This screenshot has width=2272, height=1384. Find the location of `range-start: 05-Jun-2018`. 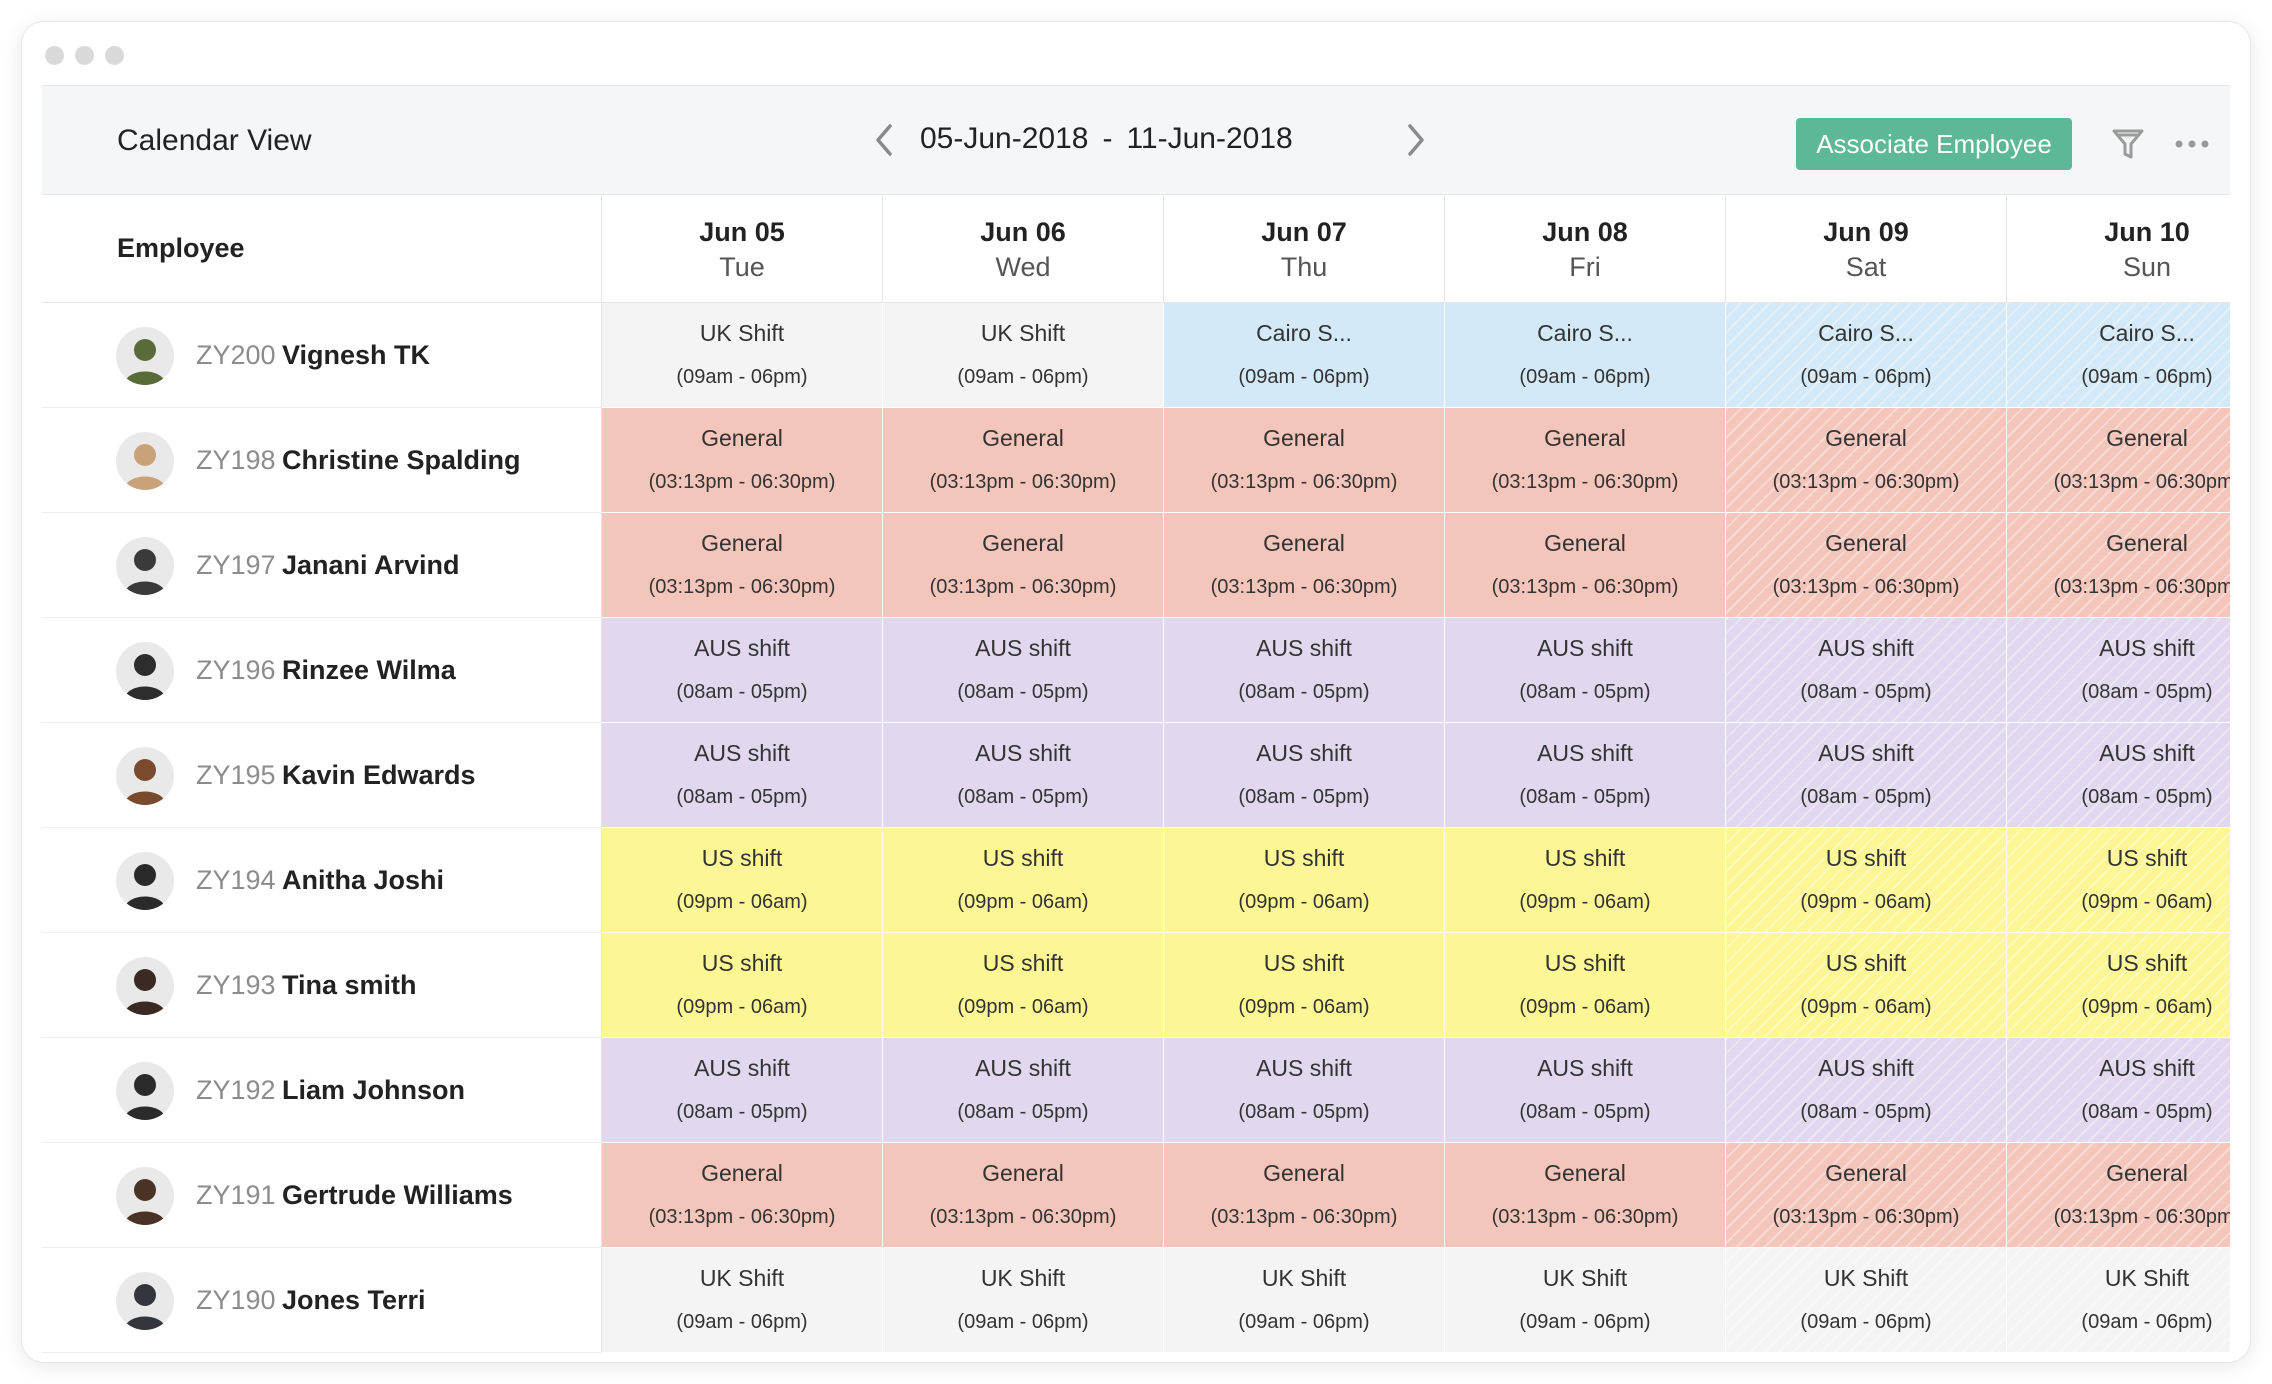

range-start: 05-Jun-2018 is located at coordinates (1004, 138).